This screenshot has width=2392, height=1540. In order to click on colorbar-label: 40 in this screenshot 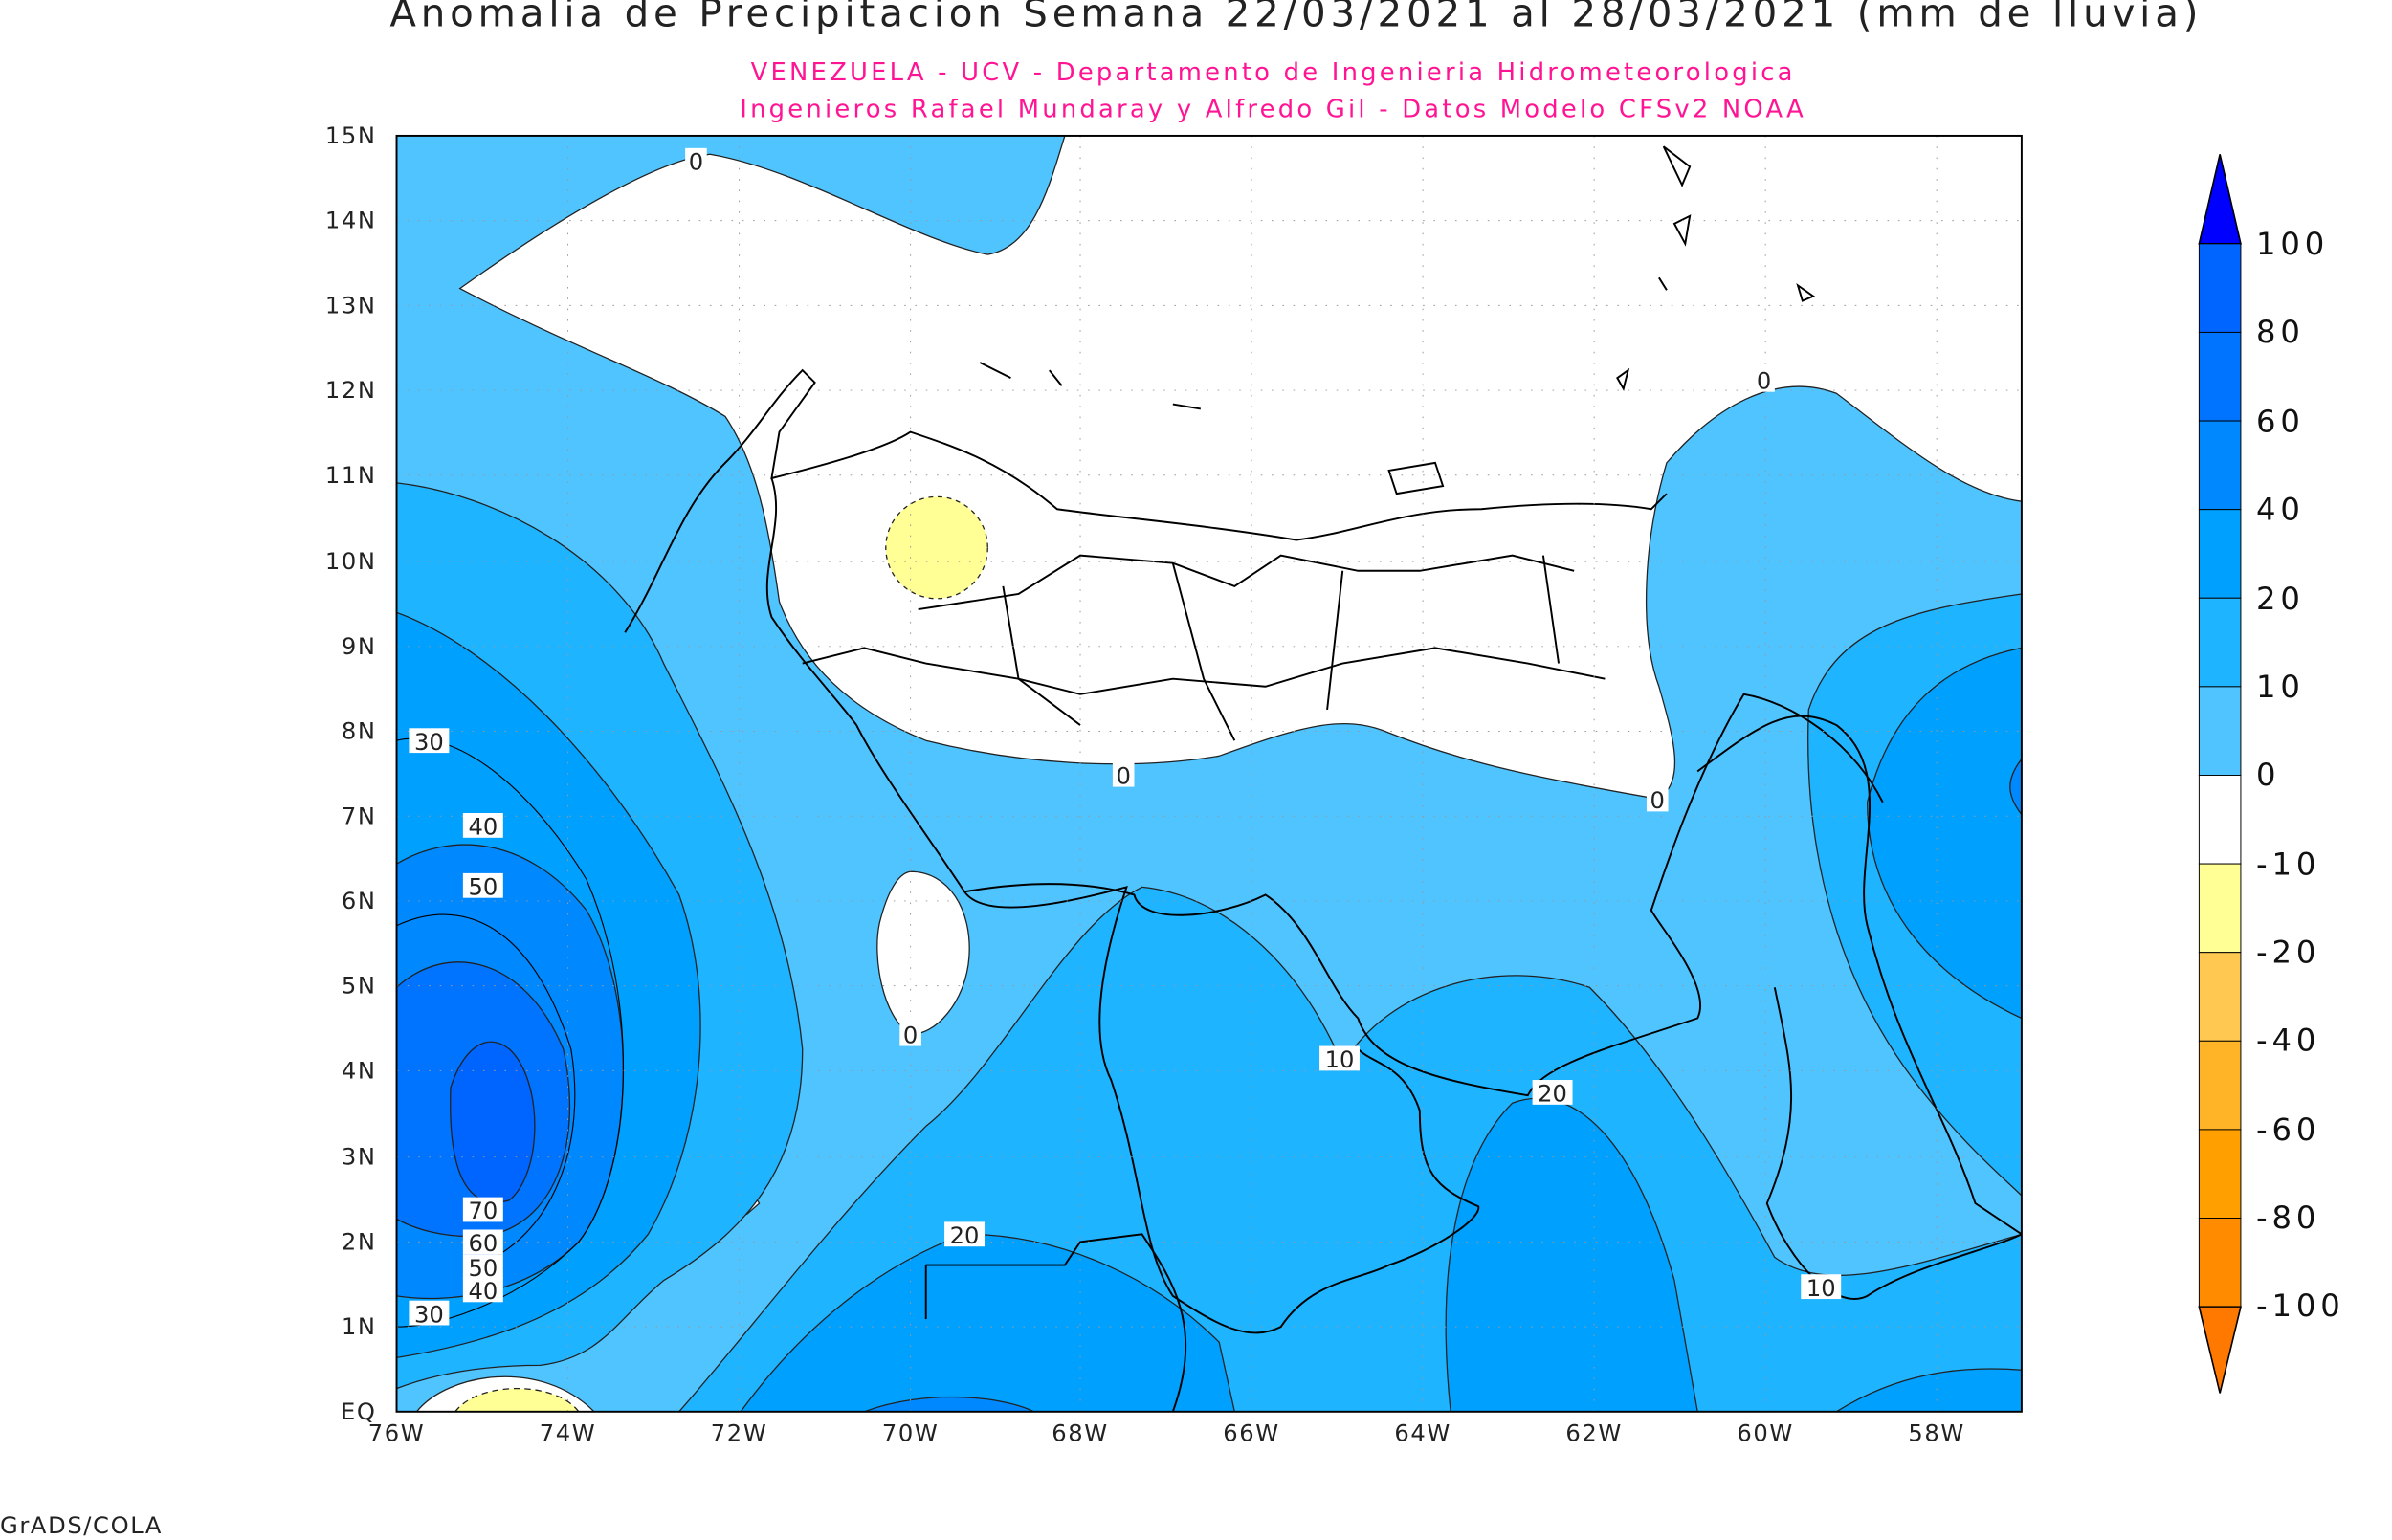, I will do `click(2280, 509)`.